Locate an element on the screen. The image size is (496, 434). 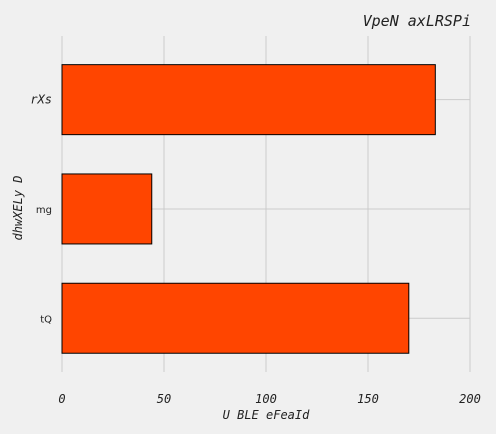
bar-tQ is located at coordinates (235, 318).